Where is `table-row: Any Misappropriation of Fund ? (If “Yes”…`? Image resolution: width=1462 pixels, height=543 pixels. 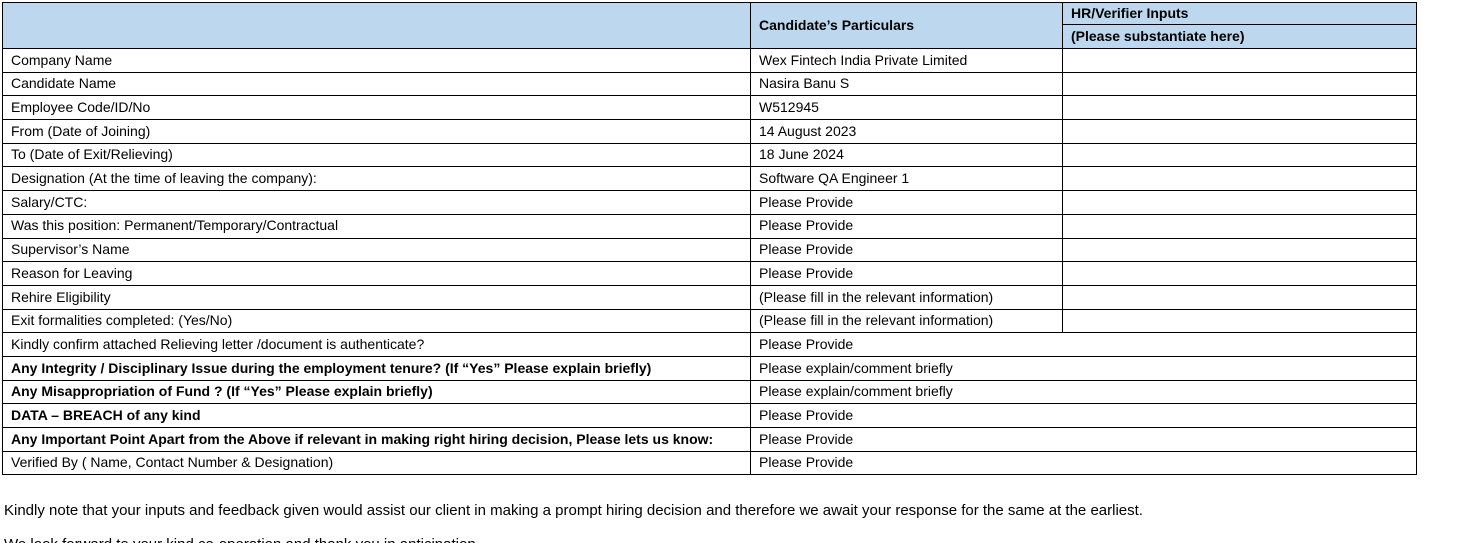
table-row: Any Misappropriation of Fund ? (If “Yes”… is located at coordinates (709, 392).